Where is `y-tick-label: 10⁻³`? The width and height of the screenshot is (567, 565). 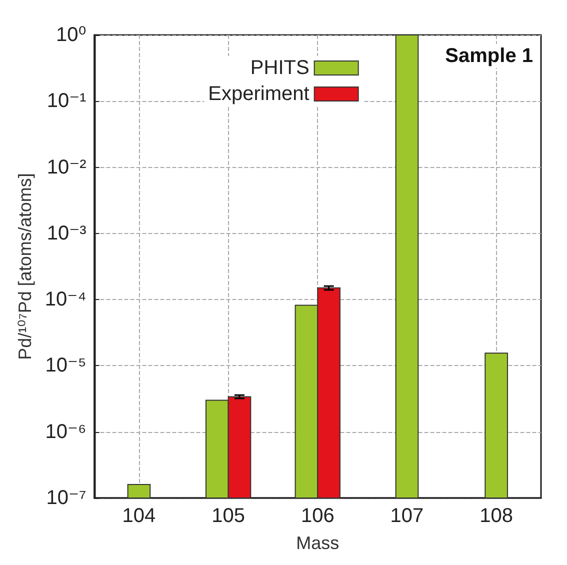
y-tick-label: 10⁻³ is located at coordinates (66, 233).